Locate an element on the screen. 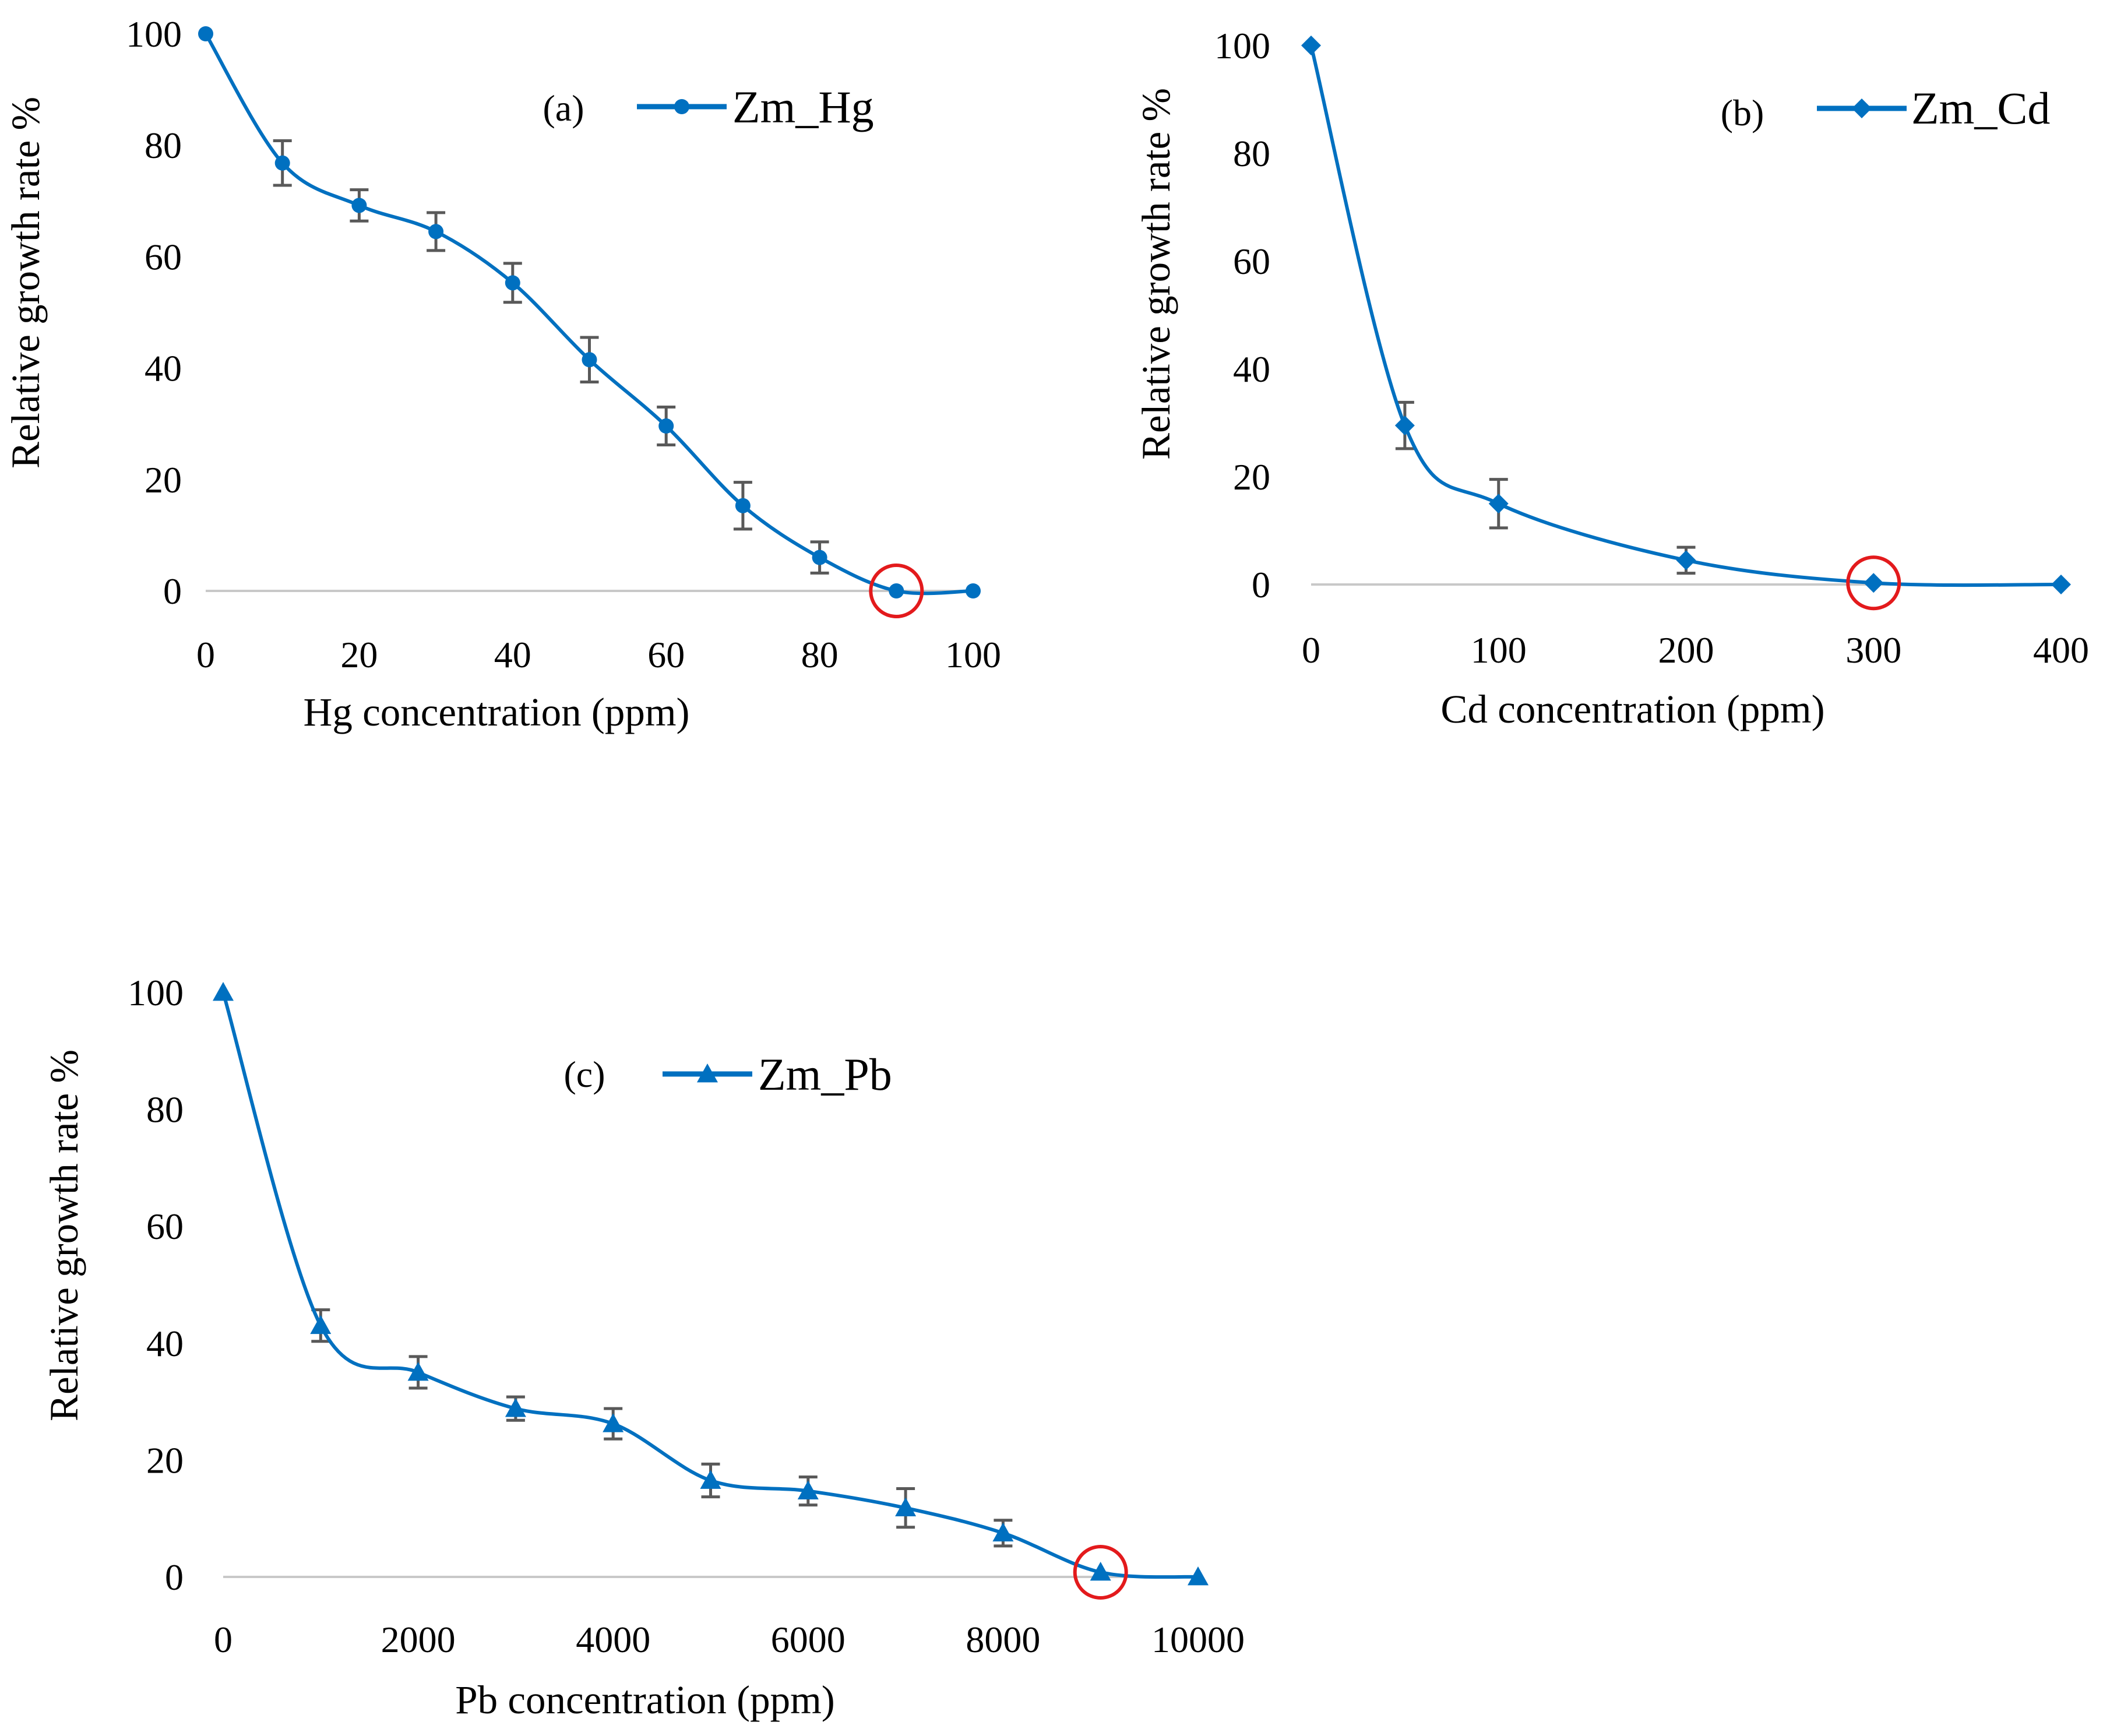 Image resolution: width=2103 pixels, height=1736 pixels. panel-a-xtick-label: 60 is located at coordinates (666, 654).